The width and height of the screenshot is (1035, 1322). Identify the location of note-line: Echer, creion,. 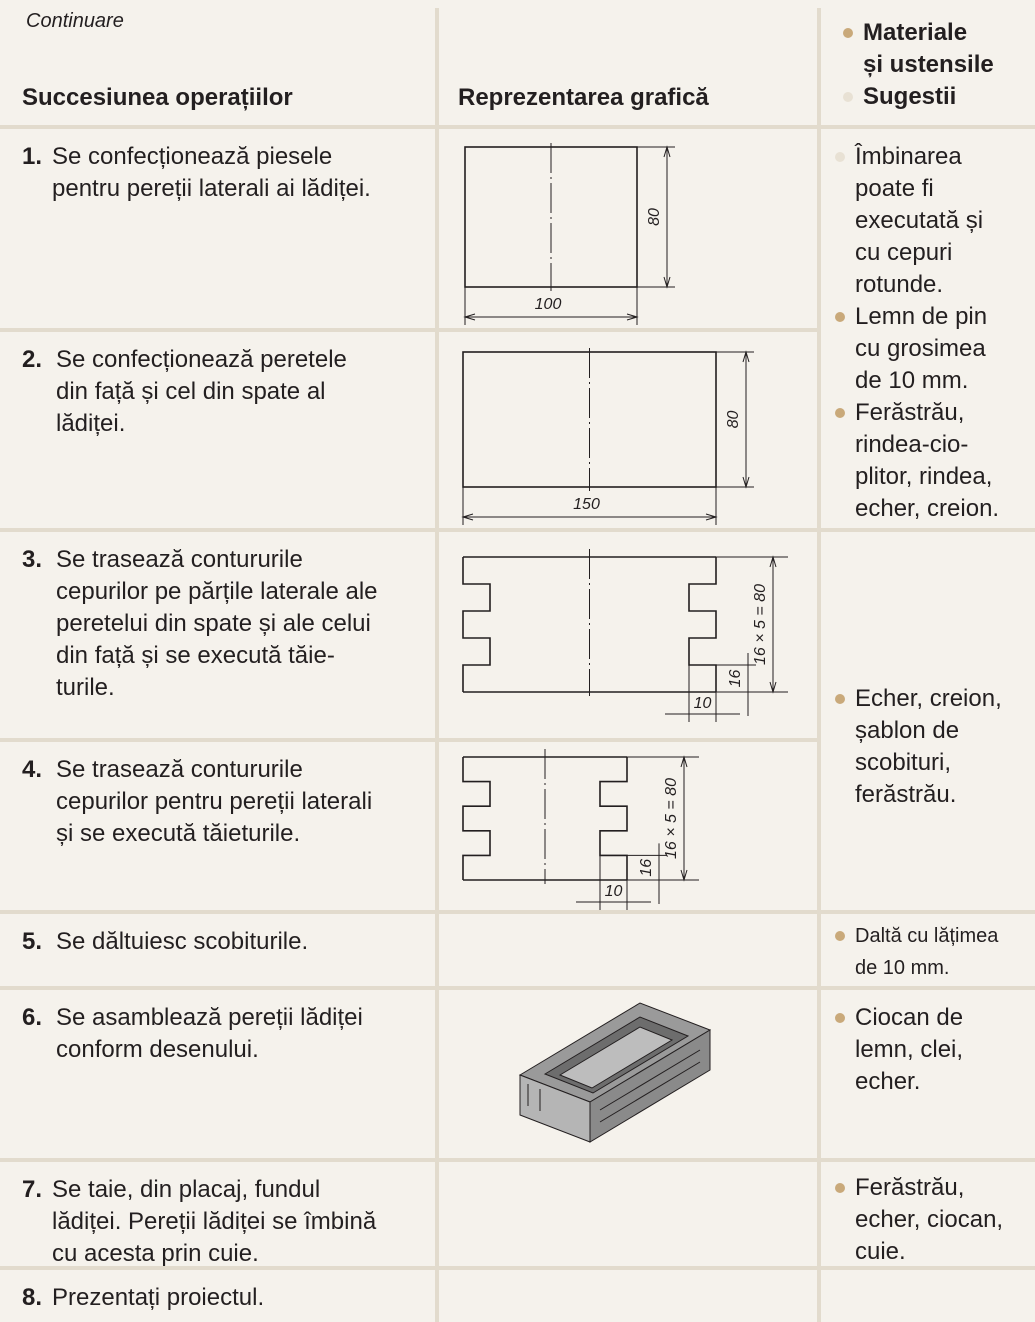
(928, 698).